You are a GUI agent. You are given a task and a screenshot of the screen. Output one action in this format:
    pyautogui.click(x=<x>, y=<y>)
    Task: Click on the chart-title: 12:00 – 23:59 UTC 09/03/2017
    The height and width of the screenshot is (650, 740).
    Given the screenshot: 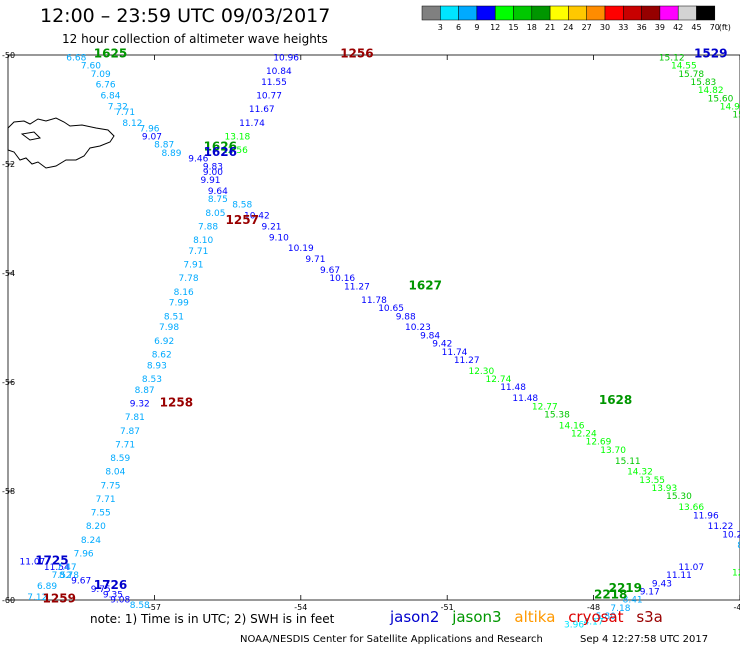 What is the action you would take?
    pyautogui.click(x=185, y=16)
    